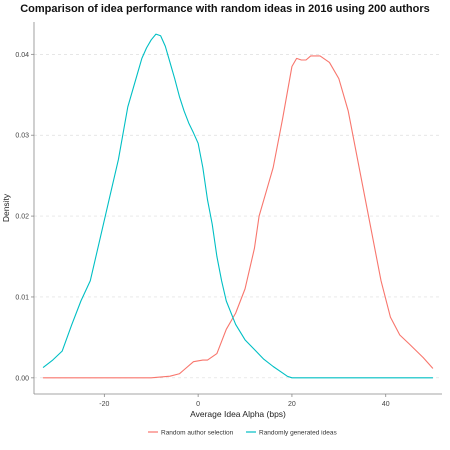 The height and width of the screenshot is (450, 450). I want to click on y-tick-label: 0.02, so click(22, 217).